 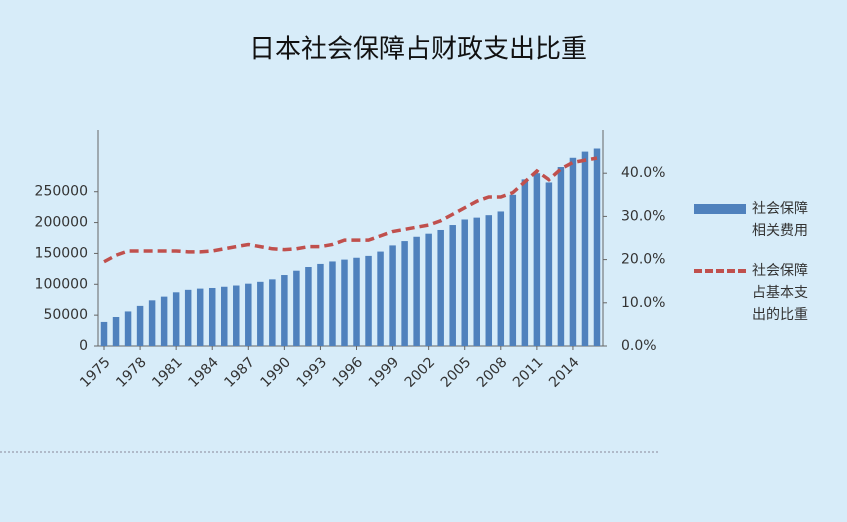 What do you see at coordinates (239, 372) in the screenshot?
I see `x-tick-label: 1987` at bounding box center [239, 372].